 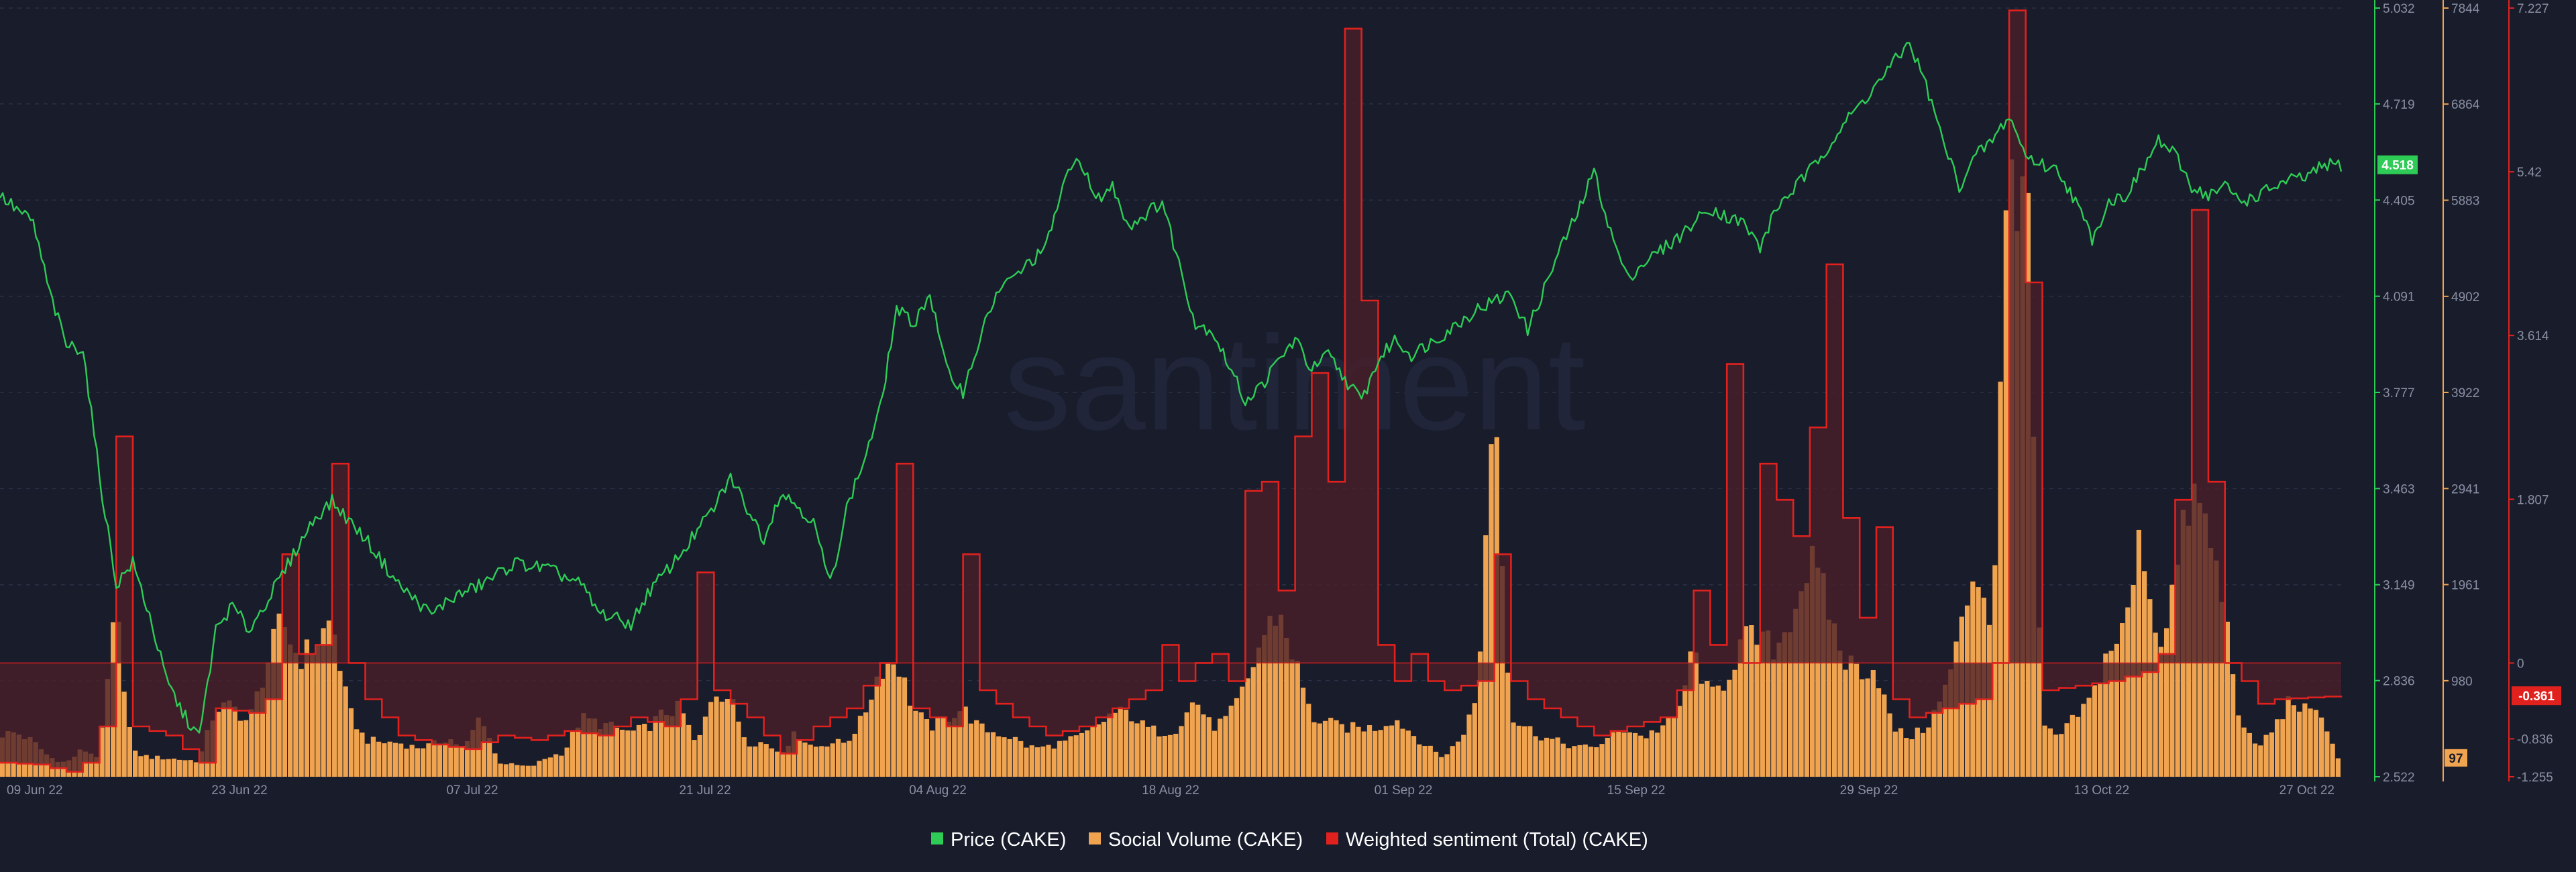 I want to click on social-tick-label: 7844, so click(x=2465, y=9).